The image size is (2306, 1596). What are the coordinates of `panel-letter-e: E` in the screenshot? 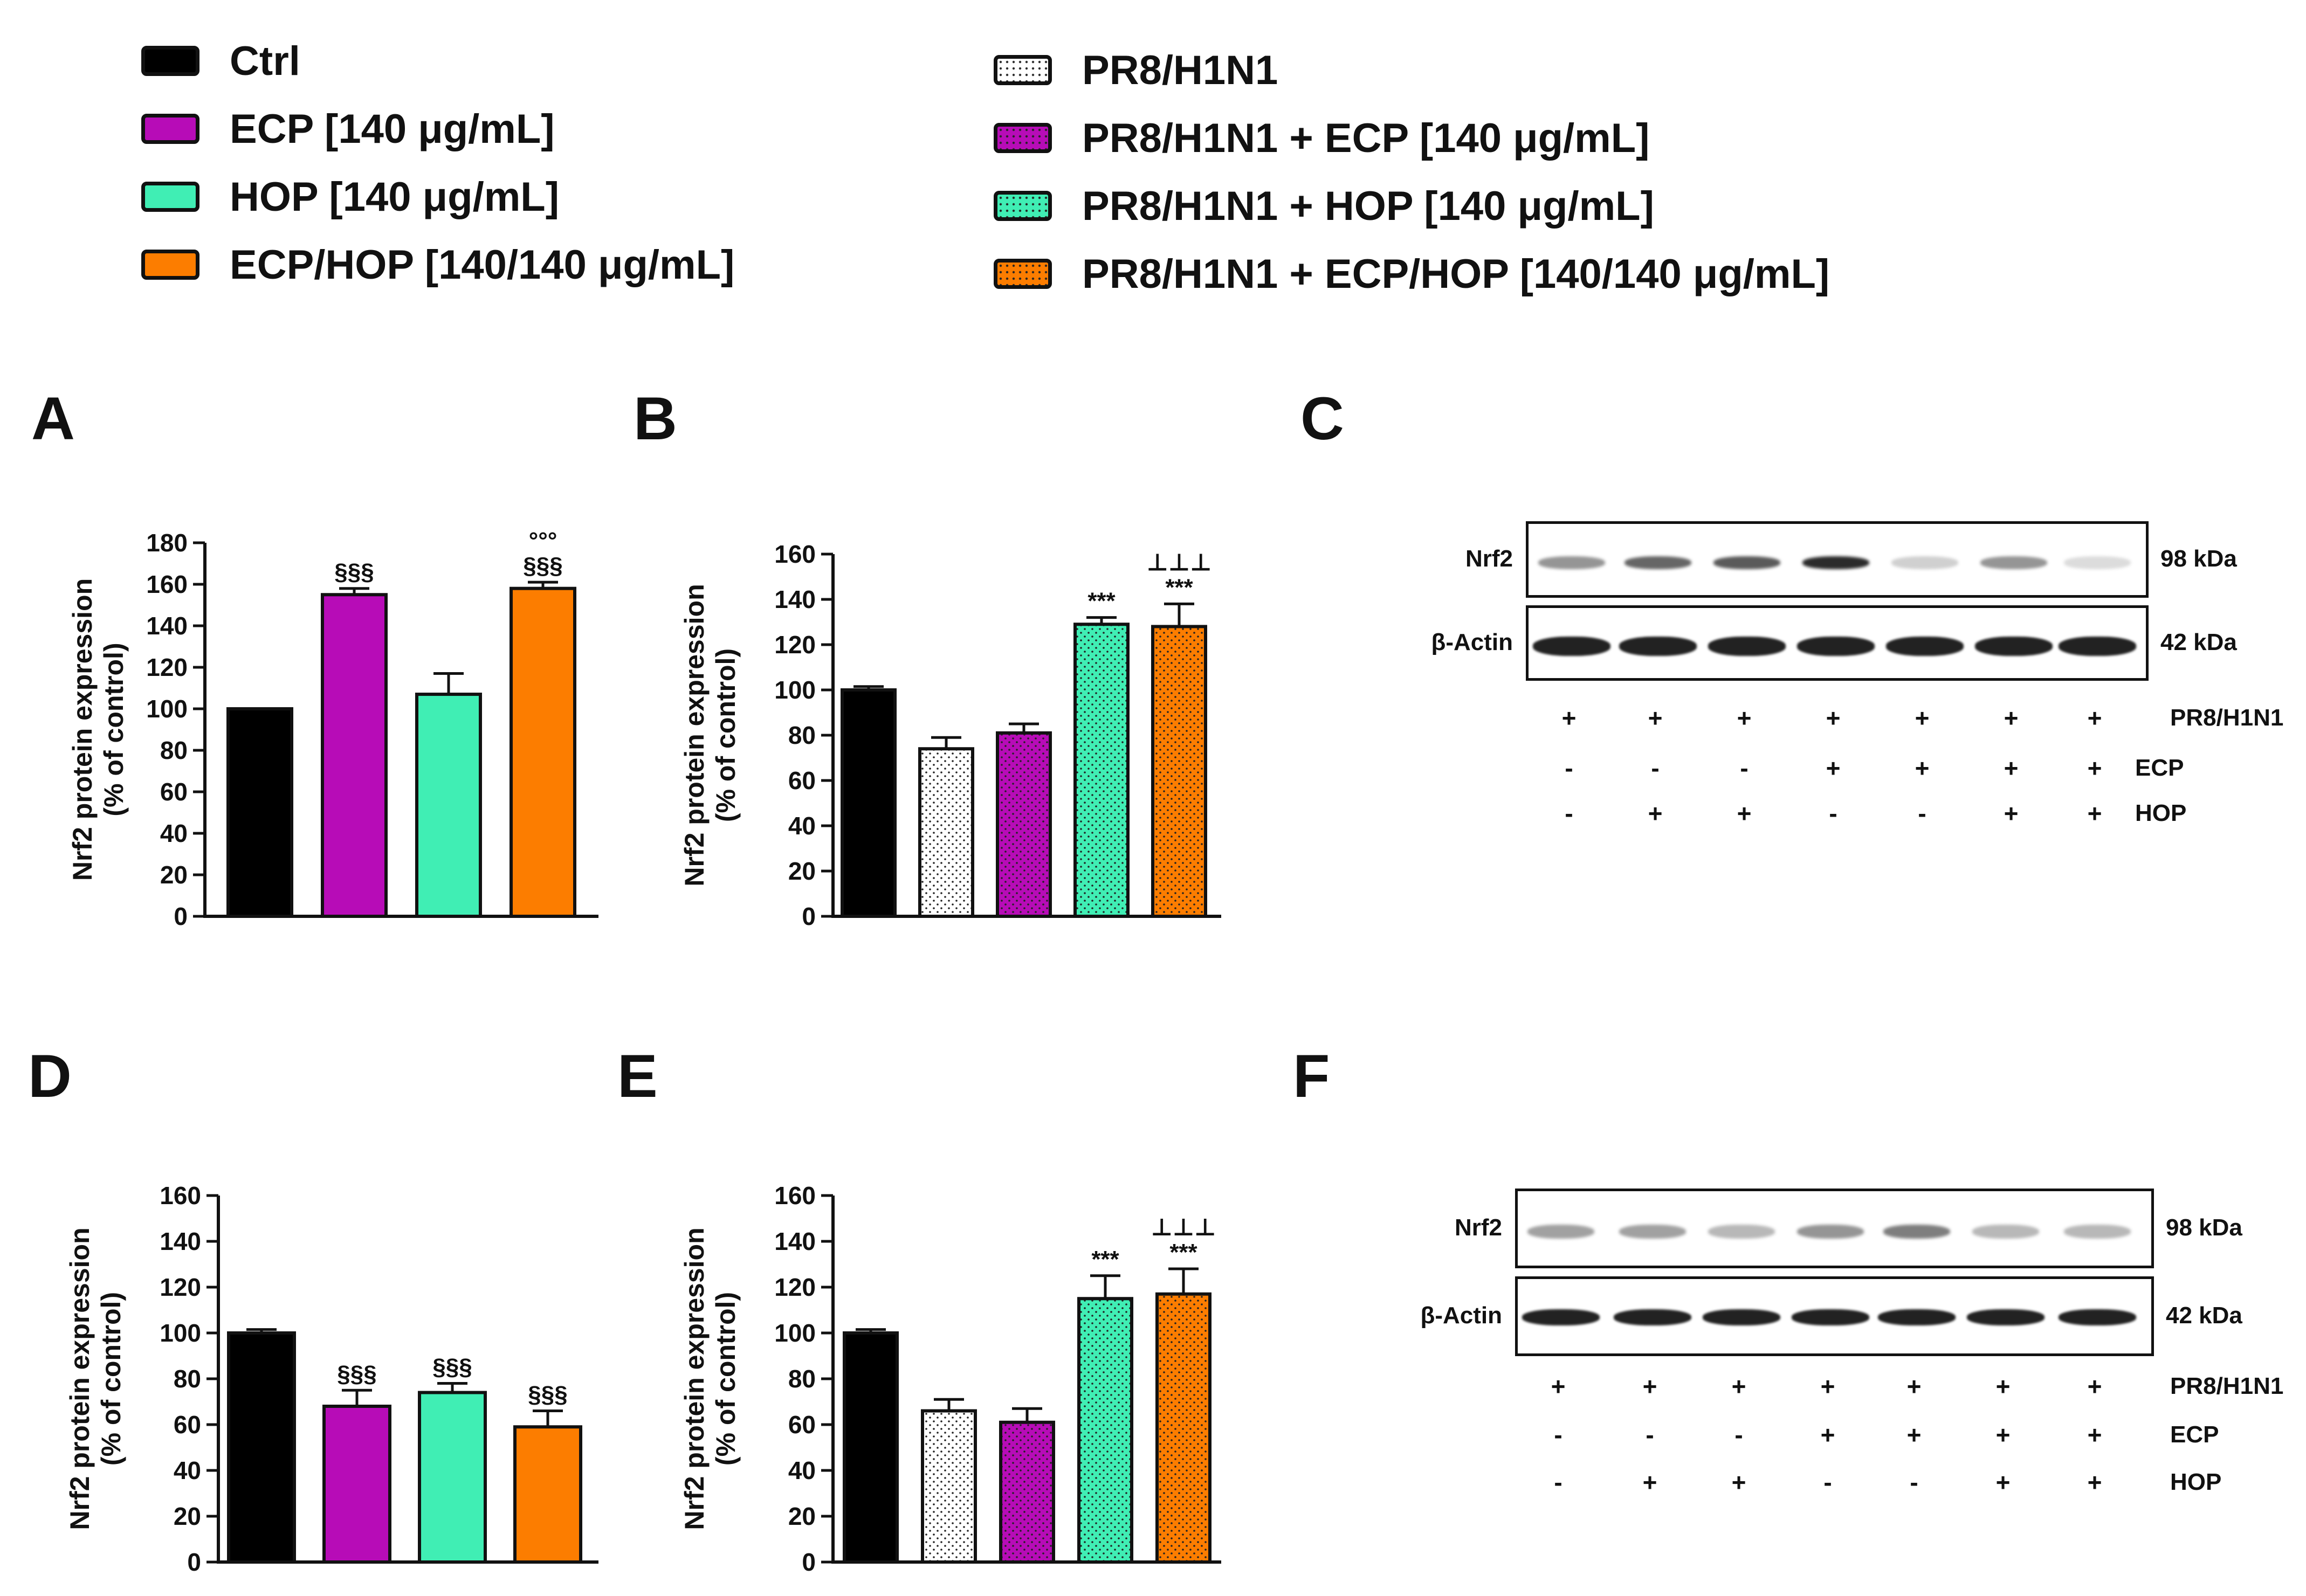 It's located at (637, 1076).